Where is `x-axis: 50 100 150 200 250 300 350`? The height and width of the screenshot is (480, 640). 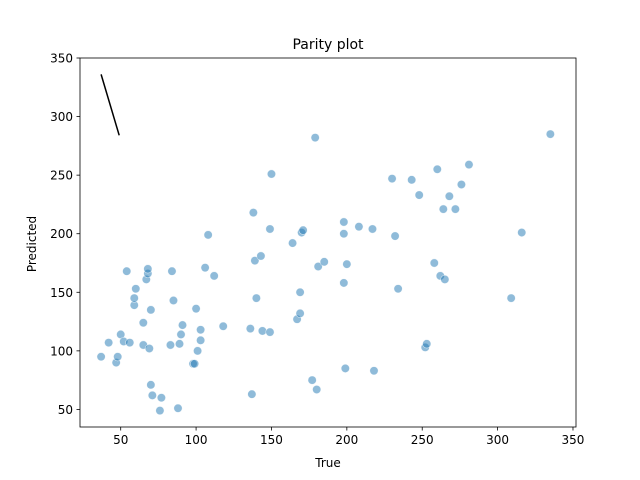 x-axis: 50 100 150 200 250 300 350 is located at coordinates (348, 437).